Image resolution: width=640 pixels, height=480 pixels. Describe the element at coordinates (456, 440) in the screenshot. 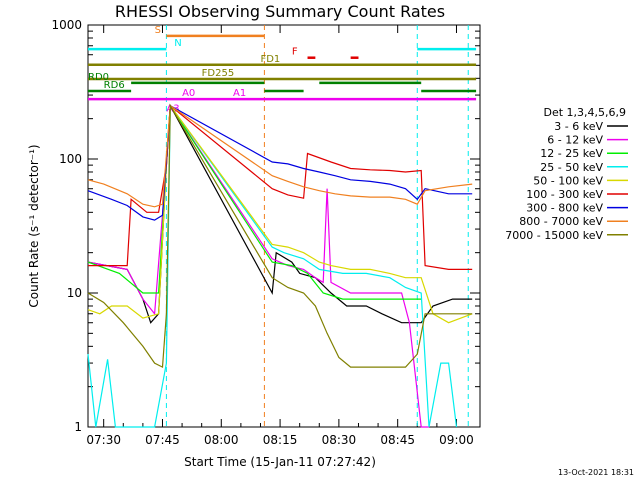

I see `x-tick-label: 09:00` at that location.